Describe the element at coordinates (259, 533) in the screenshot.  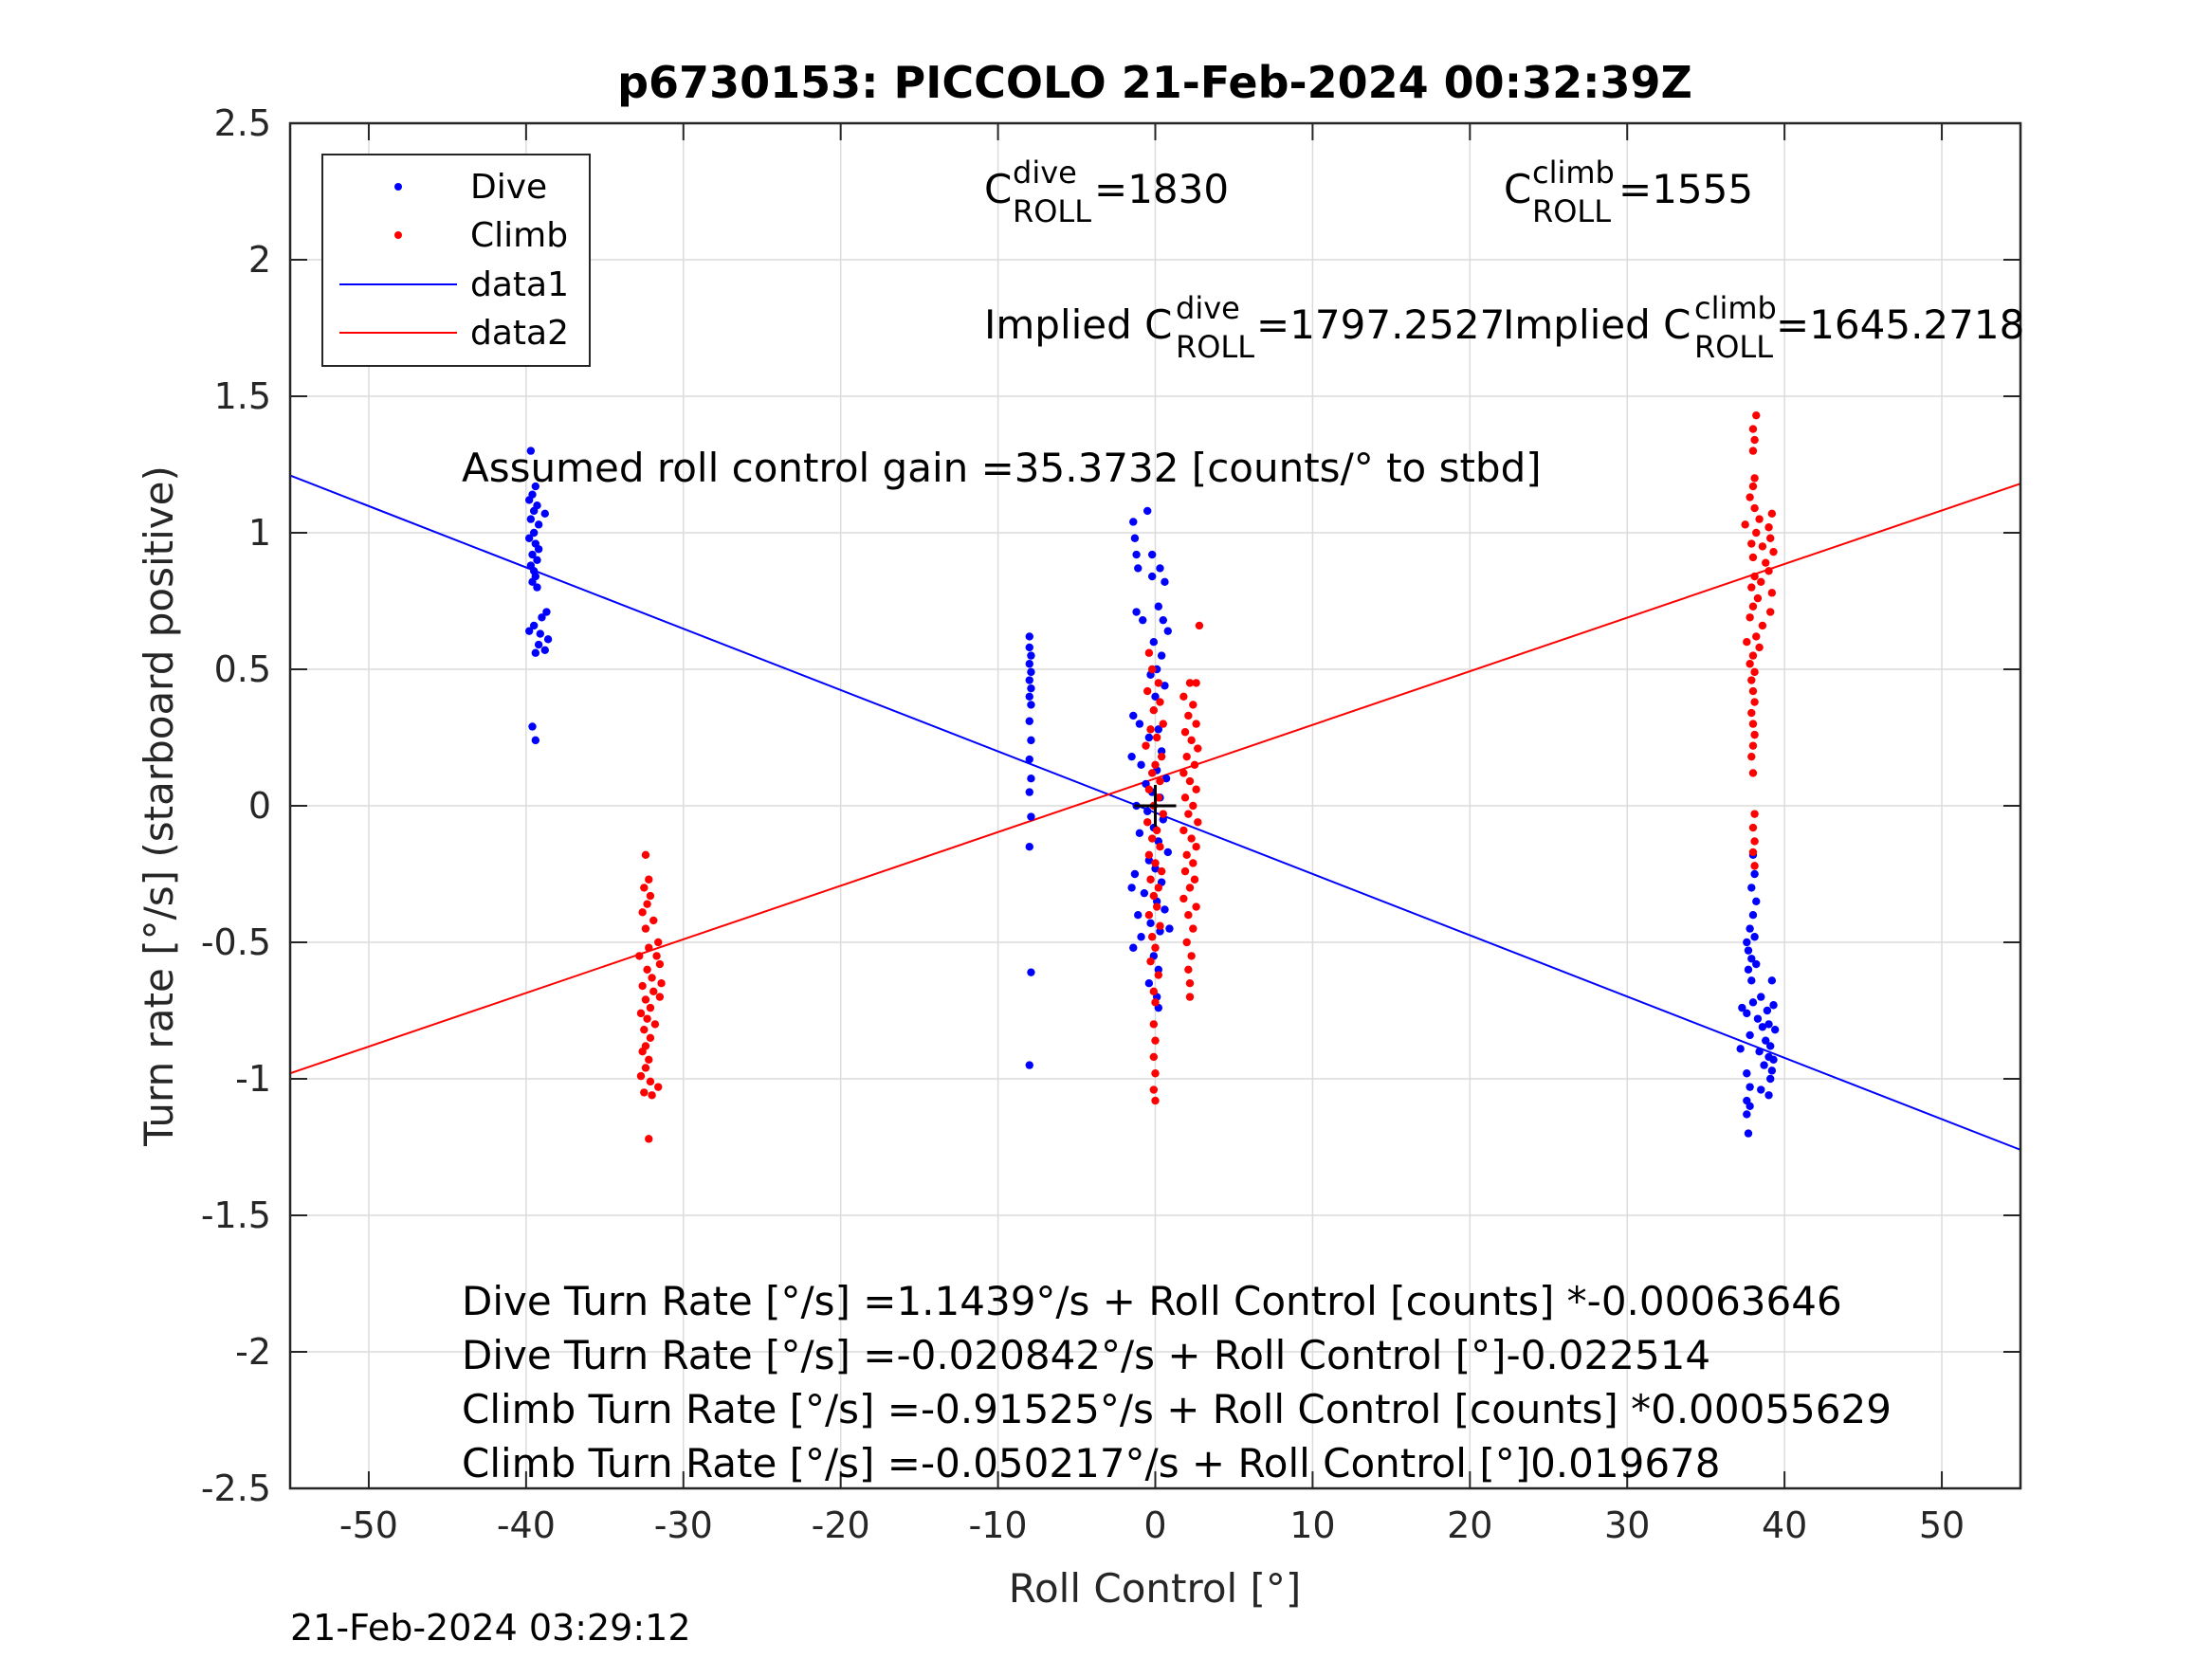
I see `y-tick-label: 1` at that location.